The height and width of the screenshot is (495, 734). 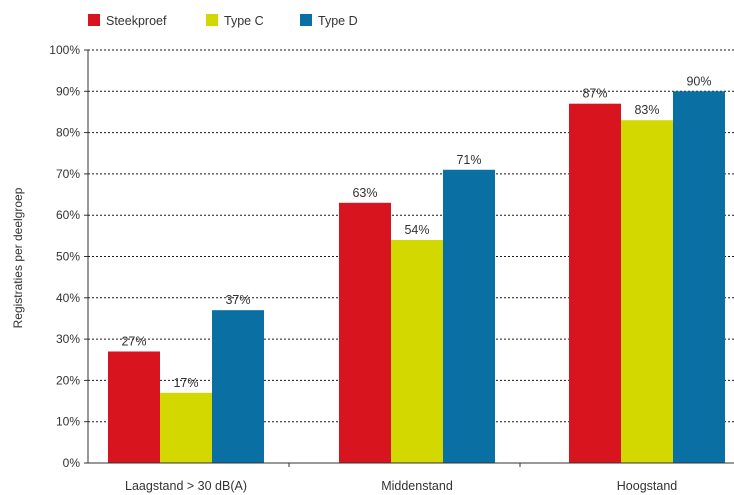 I want to click on data-label: 37%, so click(x=237, y=300).